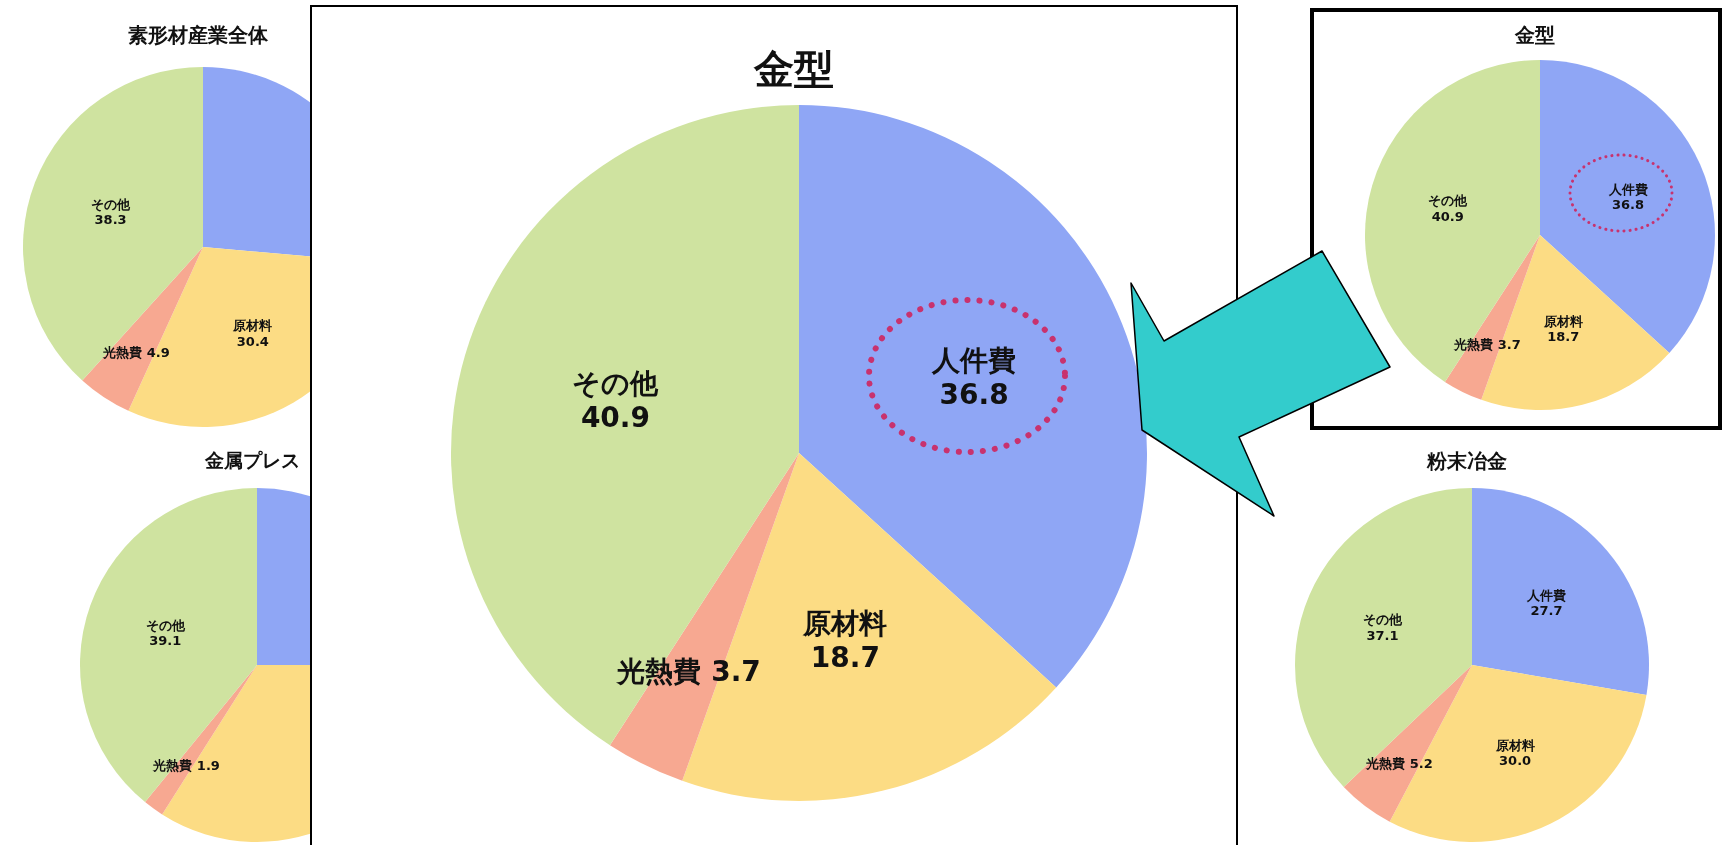 This screenshot has width=1722, height=845. I want to click on data-label: 30.0, so click(1515, 761).